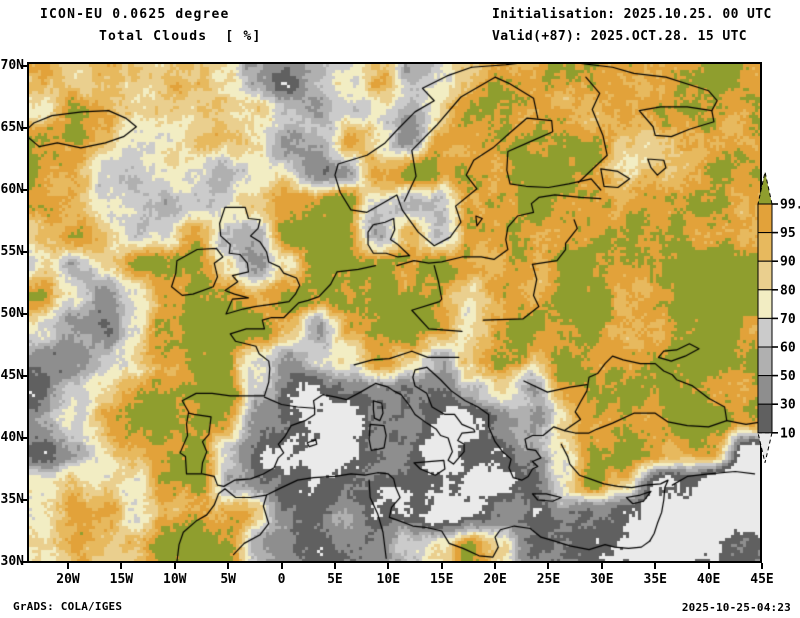  I want to click on model-title: ICON-EU 0.0625 degree, so click(135, 14).